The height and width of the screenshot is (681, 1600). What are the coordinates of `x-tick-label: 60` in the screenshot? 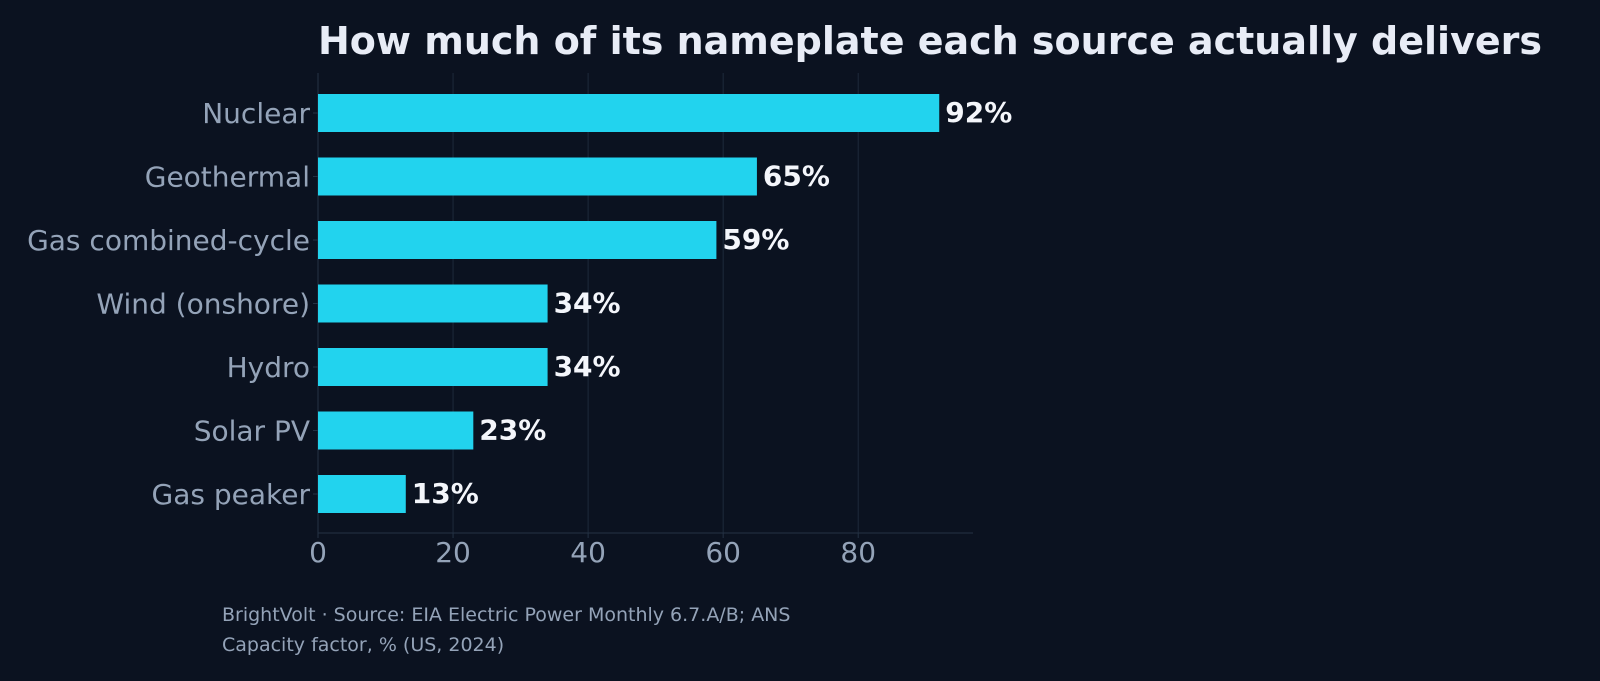 It's located at (723, 552).